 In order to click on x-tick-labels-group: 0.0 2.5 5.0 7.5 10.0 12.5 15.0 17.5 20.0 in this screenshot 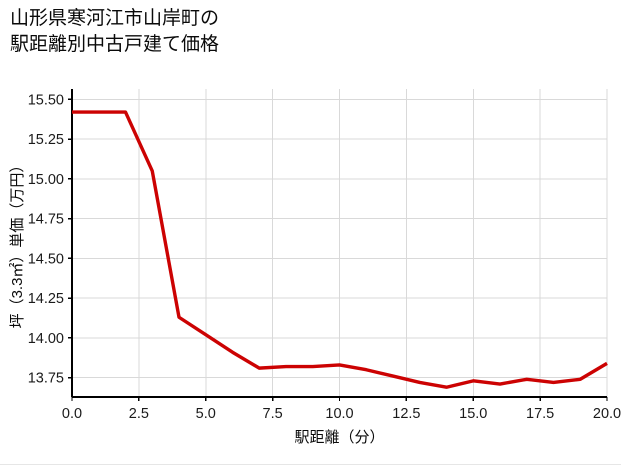, I will do `click(341, 414)`.